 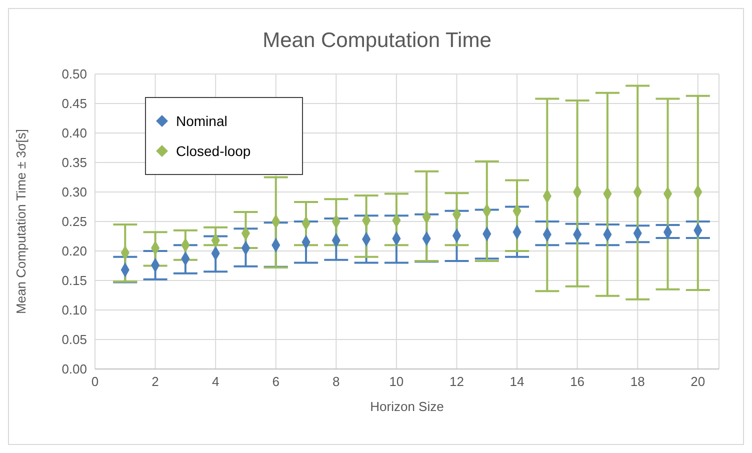 I want to click on y-tick-label: 0.25, so click(x=74, y=222).